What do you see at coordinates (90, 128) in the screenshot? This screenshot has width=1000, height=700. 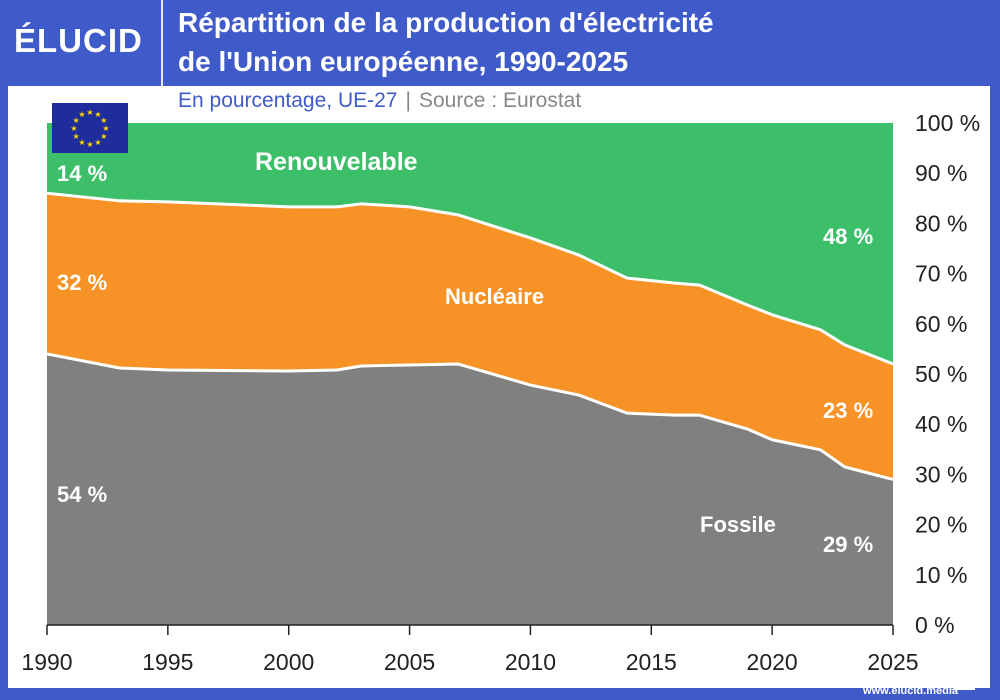 I see `eu-flag-icon: ★ ★★★★★★★★★★★` at bounding box center [90, 128].